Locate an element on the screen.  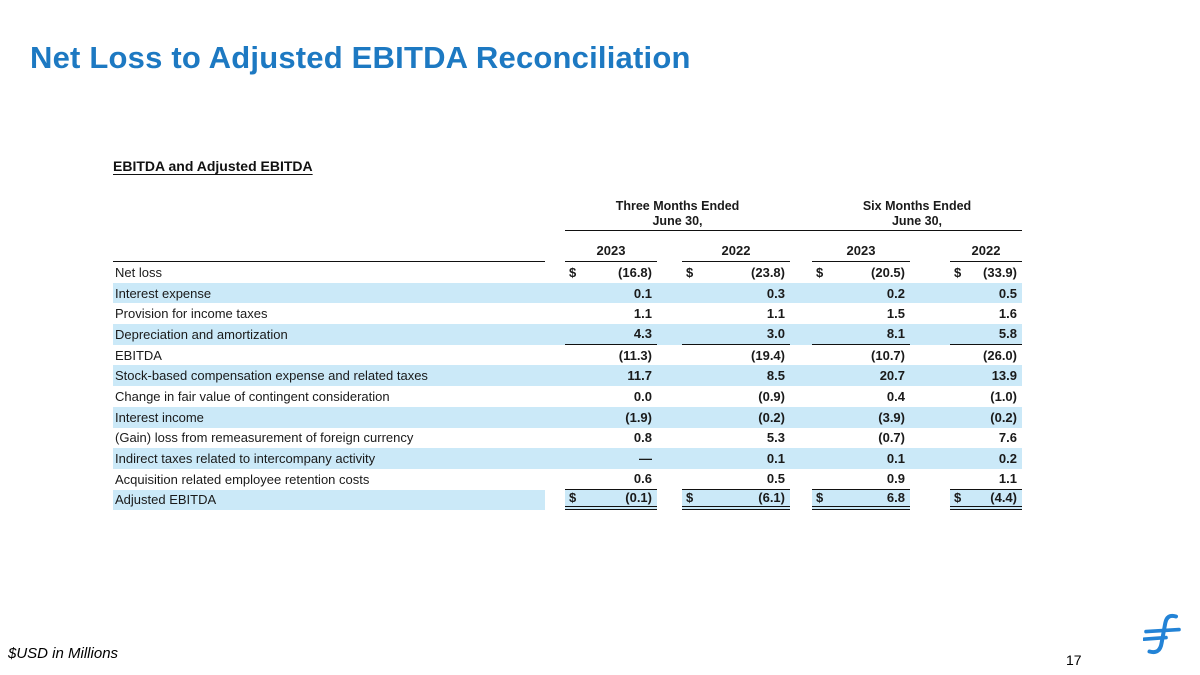
year-header: 2022 is located at coordinates (986, 250).